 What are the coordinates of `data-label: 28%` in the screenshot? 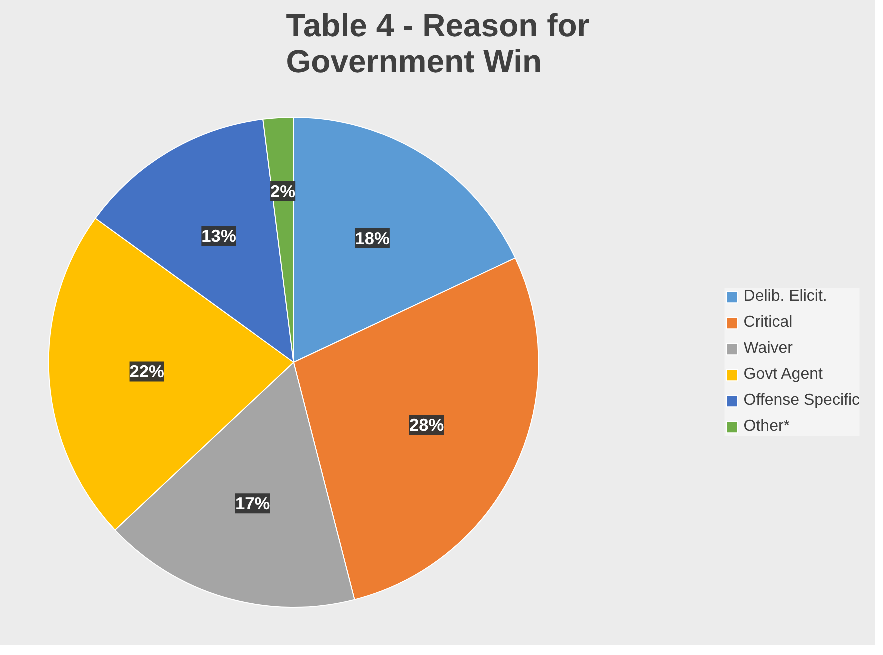 It's located at (427, 425).